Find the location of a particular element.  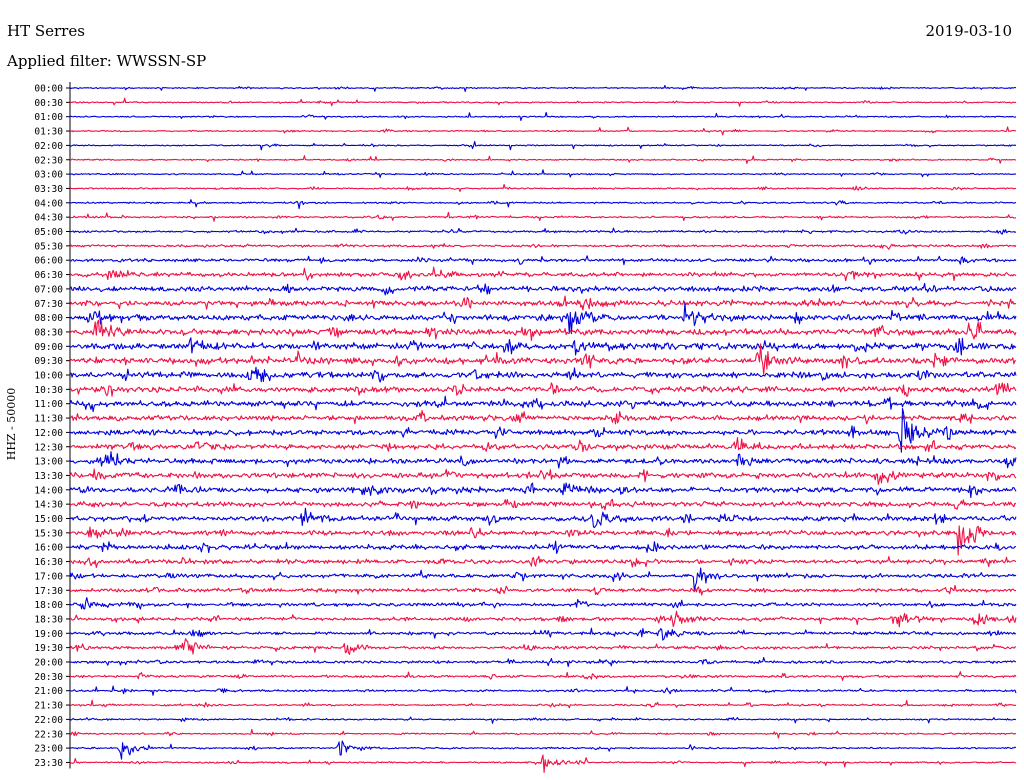

time-tick-label: 08:00 is located at coordinates (48, 318).